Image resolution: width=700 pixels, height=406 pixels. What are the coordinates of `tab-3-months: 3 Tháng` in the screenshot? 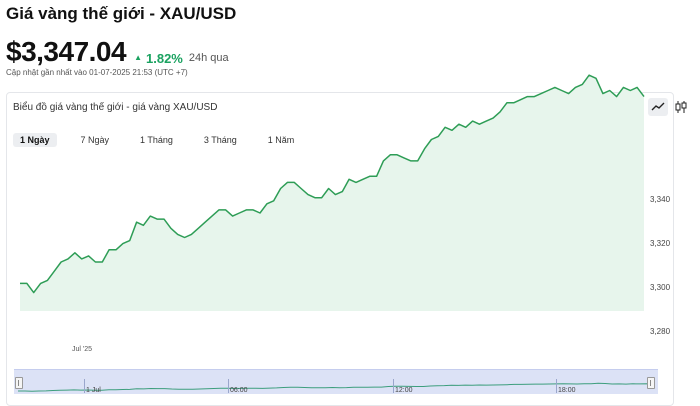 It's located at (220, 140).